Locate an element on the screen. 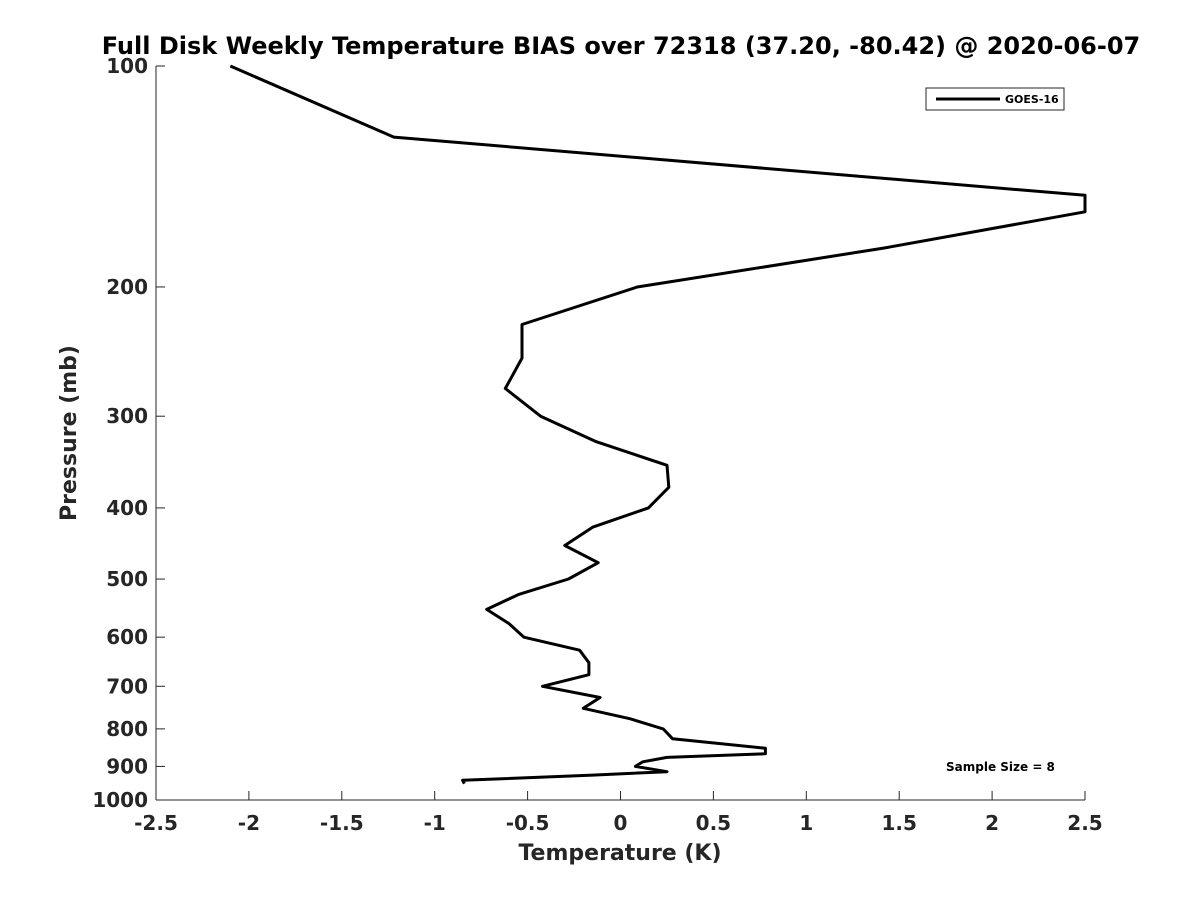  x-tick-label: -1 is located at coordinates (435, 823).